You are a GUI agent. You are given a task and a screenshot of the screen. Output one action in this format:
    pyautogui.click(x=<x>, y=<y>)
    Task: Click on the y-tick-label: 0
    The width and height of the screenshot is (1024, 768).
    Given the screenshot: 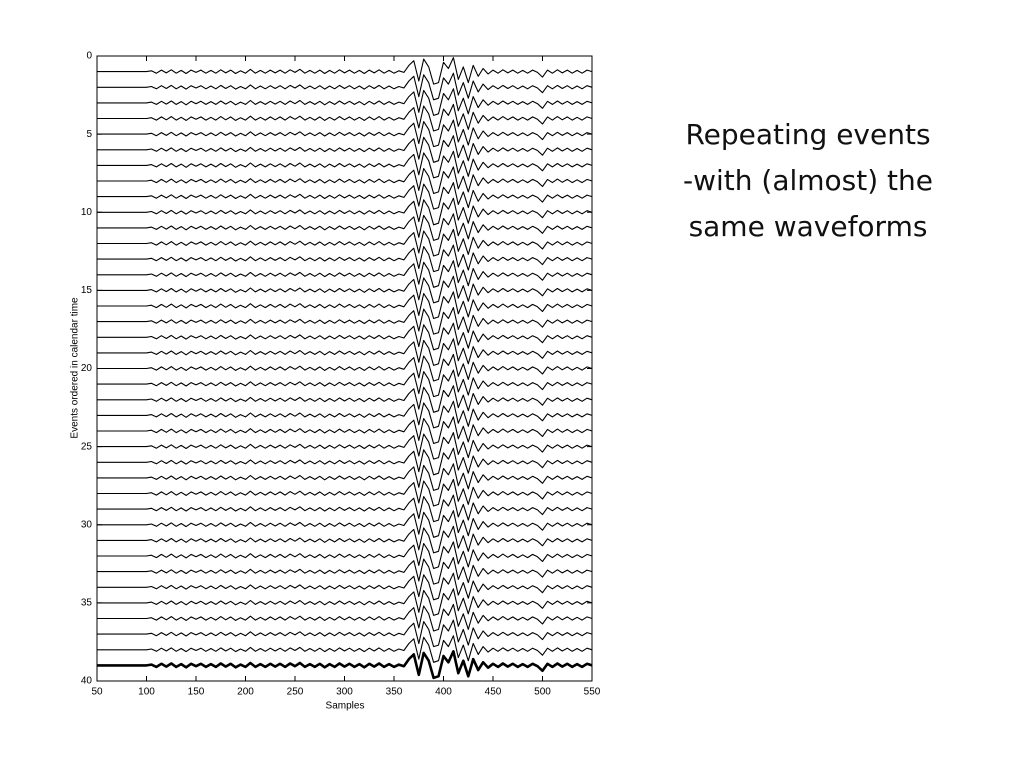 What is the action you would take?
    pyautogui.click(x=89, y=56)
    